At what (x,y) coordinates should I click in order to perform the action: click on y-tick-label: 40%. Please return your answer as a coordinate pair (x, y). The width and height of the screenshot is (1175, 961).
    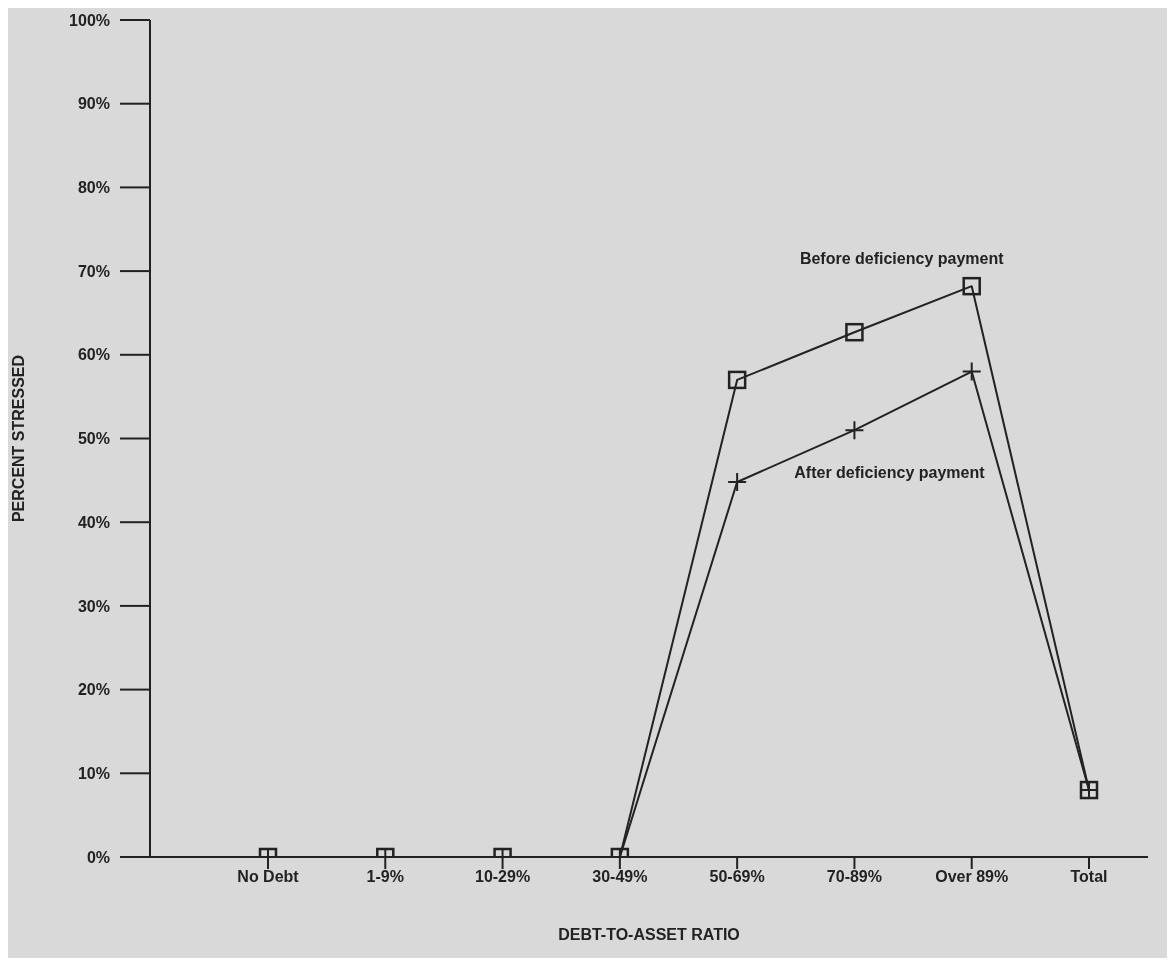
    Looking at the image, I should click on (93, 522).